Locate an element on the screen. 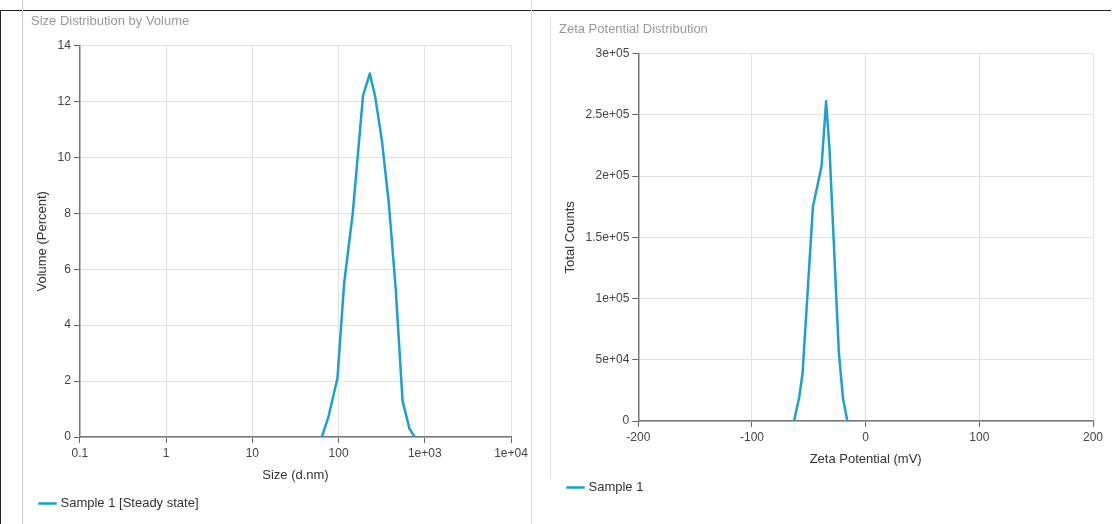  y-axis-title: Total Counts is located at coordinates (570, 237).